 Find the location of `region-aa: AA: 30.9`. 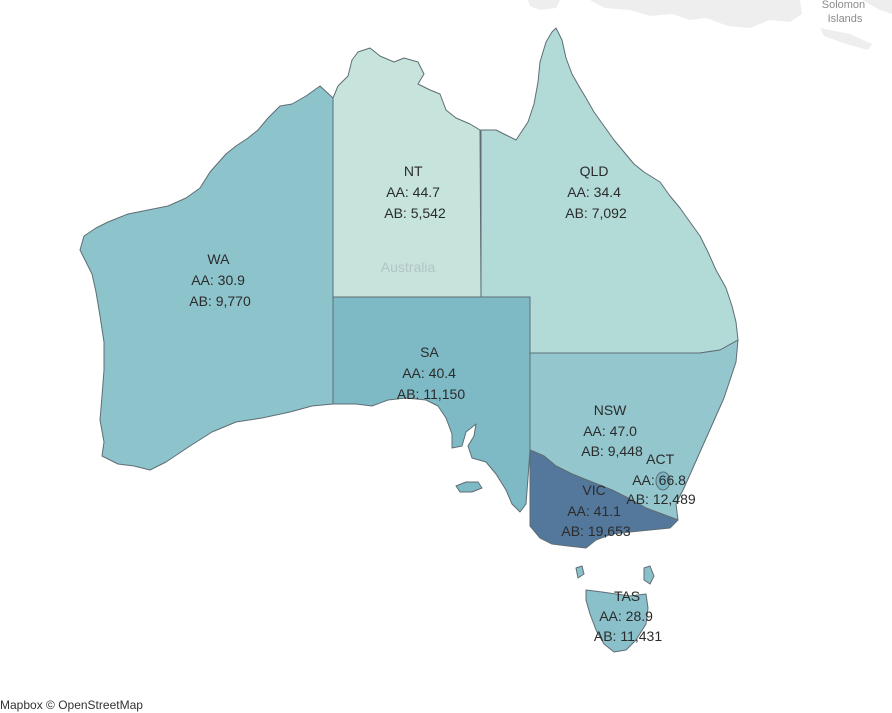

region-aa: AA: 30.9 is located at coordinates (218, 280).